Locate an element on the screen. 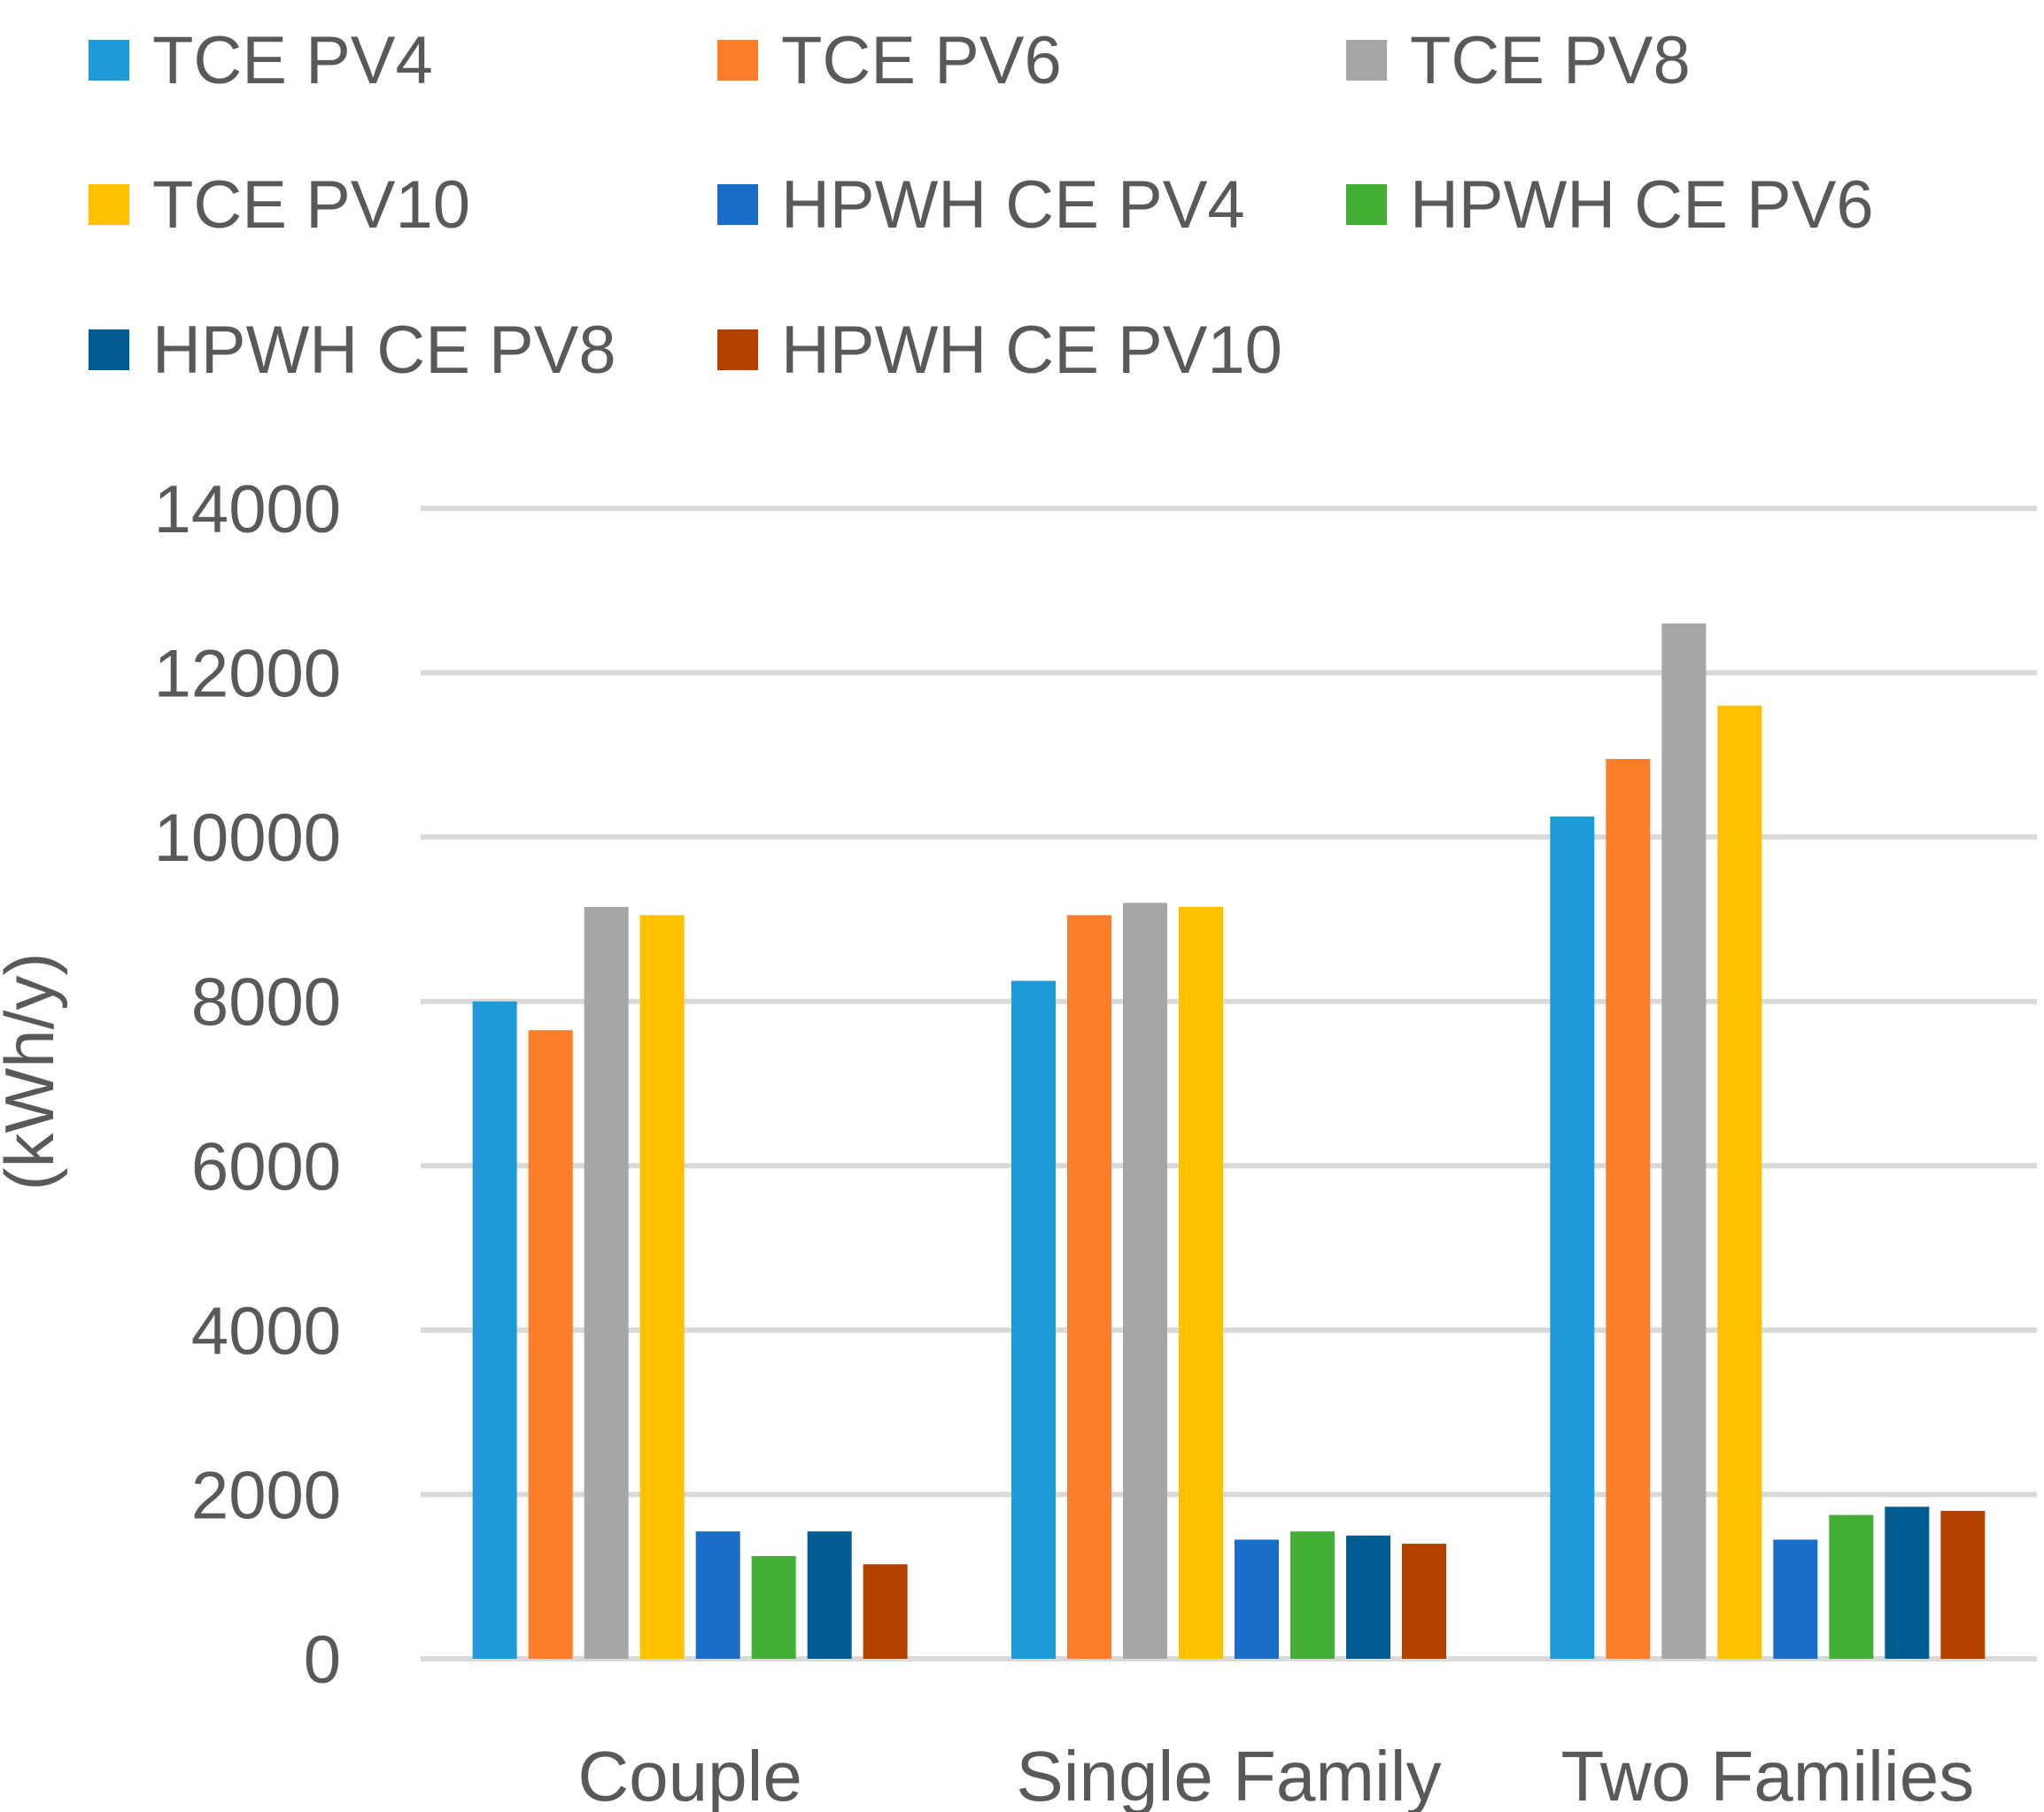 The height and width of the screenshot is (1812, 2044). bar-single-family-tce-pv8 is located at coordinates (1145, 1281).